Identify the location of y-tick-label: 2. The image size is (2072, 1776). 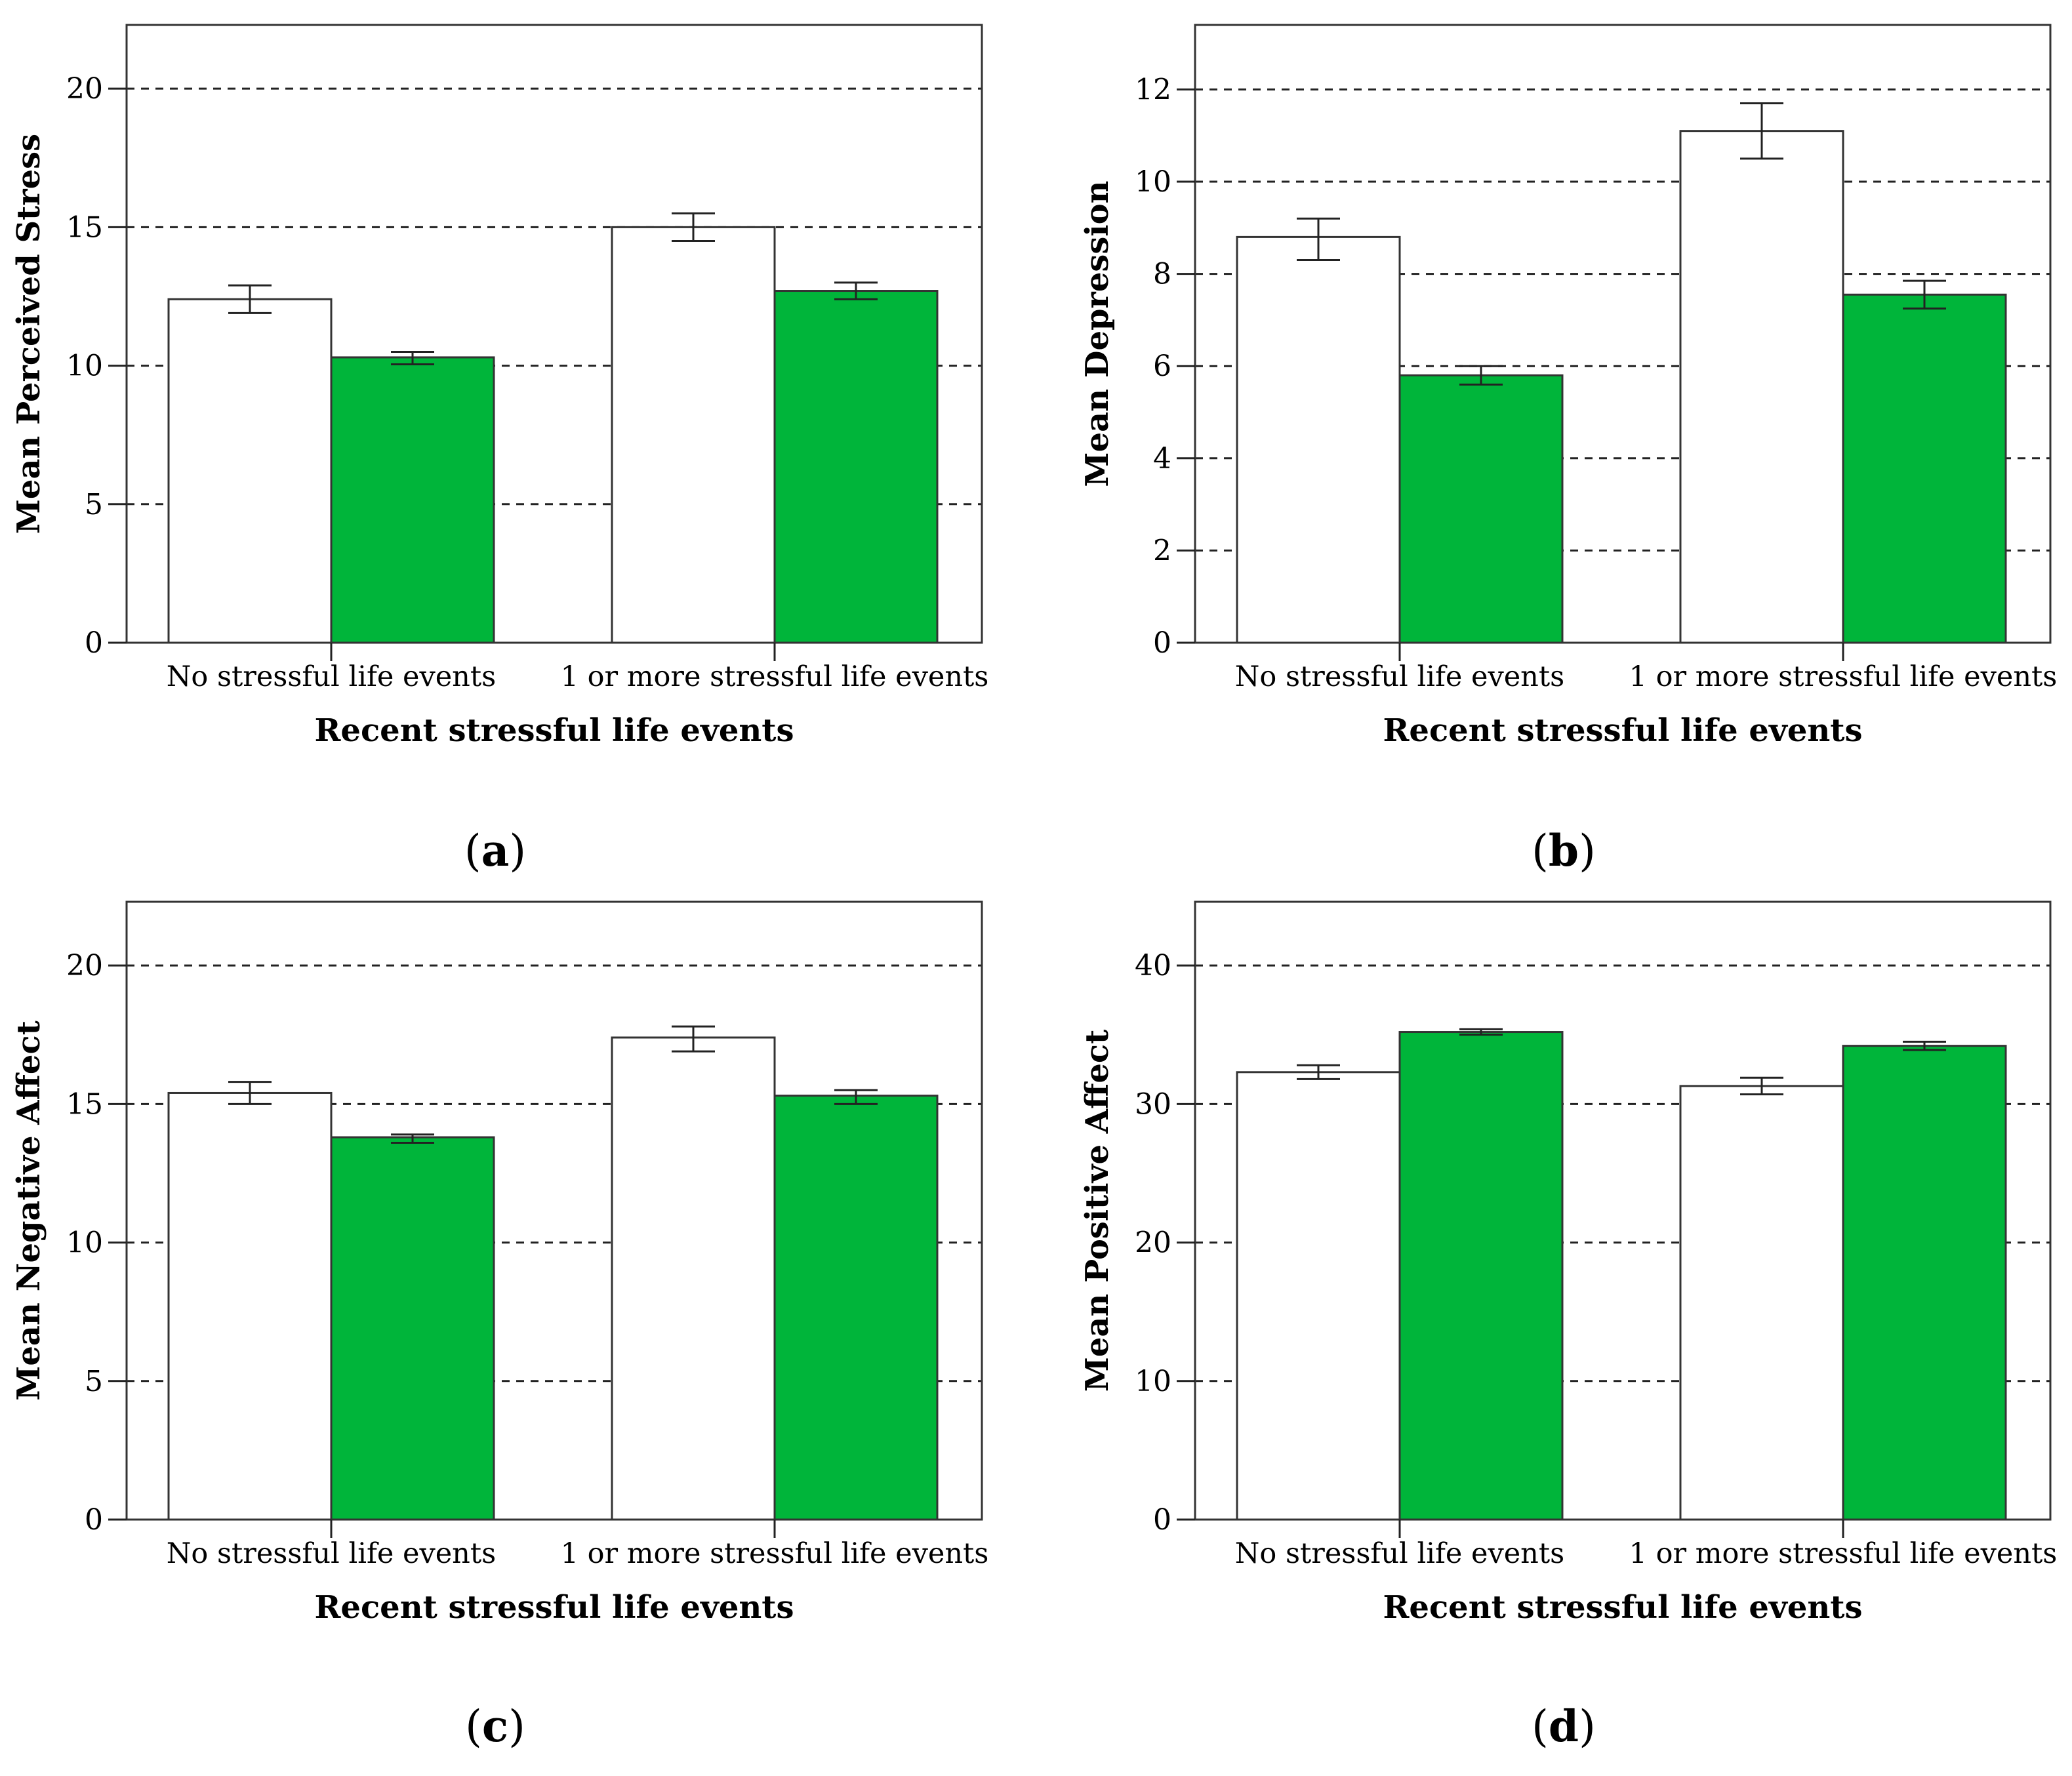
(1162, 550).